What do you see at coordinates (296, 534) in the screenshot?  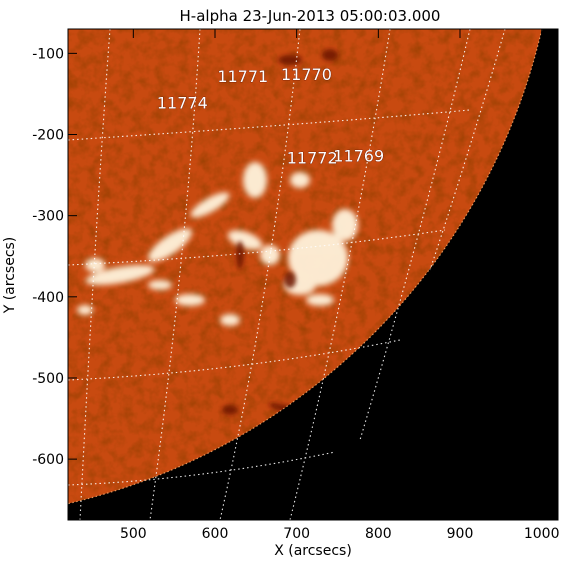 I see `x-tick-label: 700` at bounding box center [296, 534].